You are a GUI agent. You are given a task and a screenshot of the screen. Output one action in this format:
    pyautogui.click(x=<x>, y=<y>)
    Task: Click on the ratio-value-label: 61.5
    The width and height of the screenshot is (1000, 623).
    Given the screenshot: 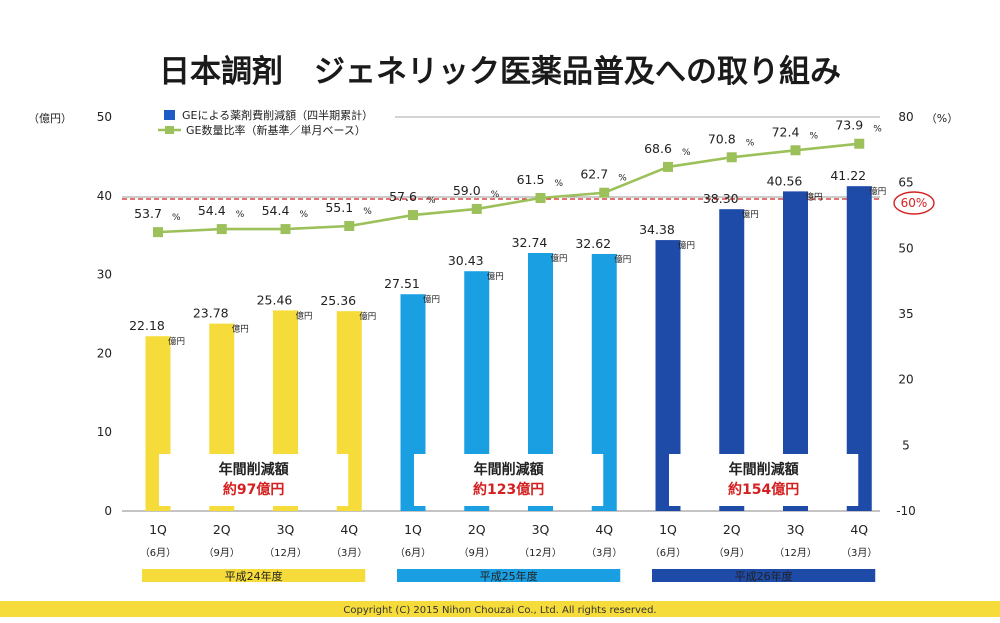 What is the action you would take?
    pyautogui.click(x=531, y=179)
    